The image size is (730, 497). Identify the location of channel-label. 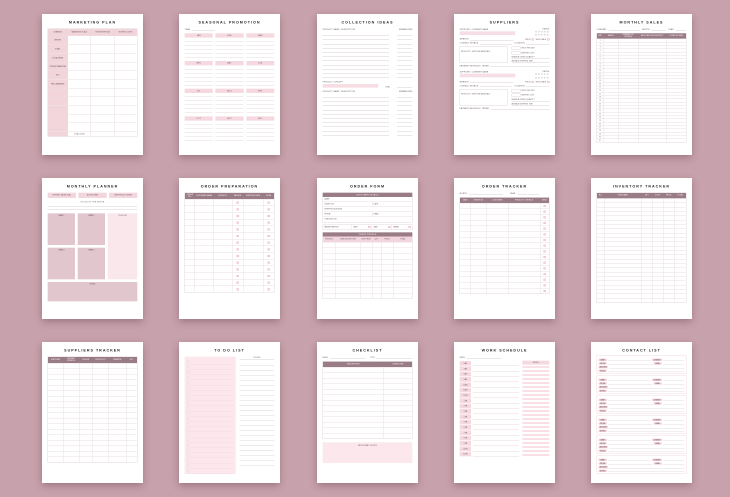
(58, 101).